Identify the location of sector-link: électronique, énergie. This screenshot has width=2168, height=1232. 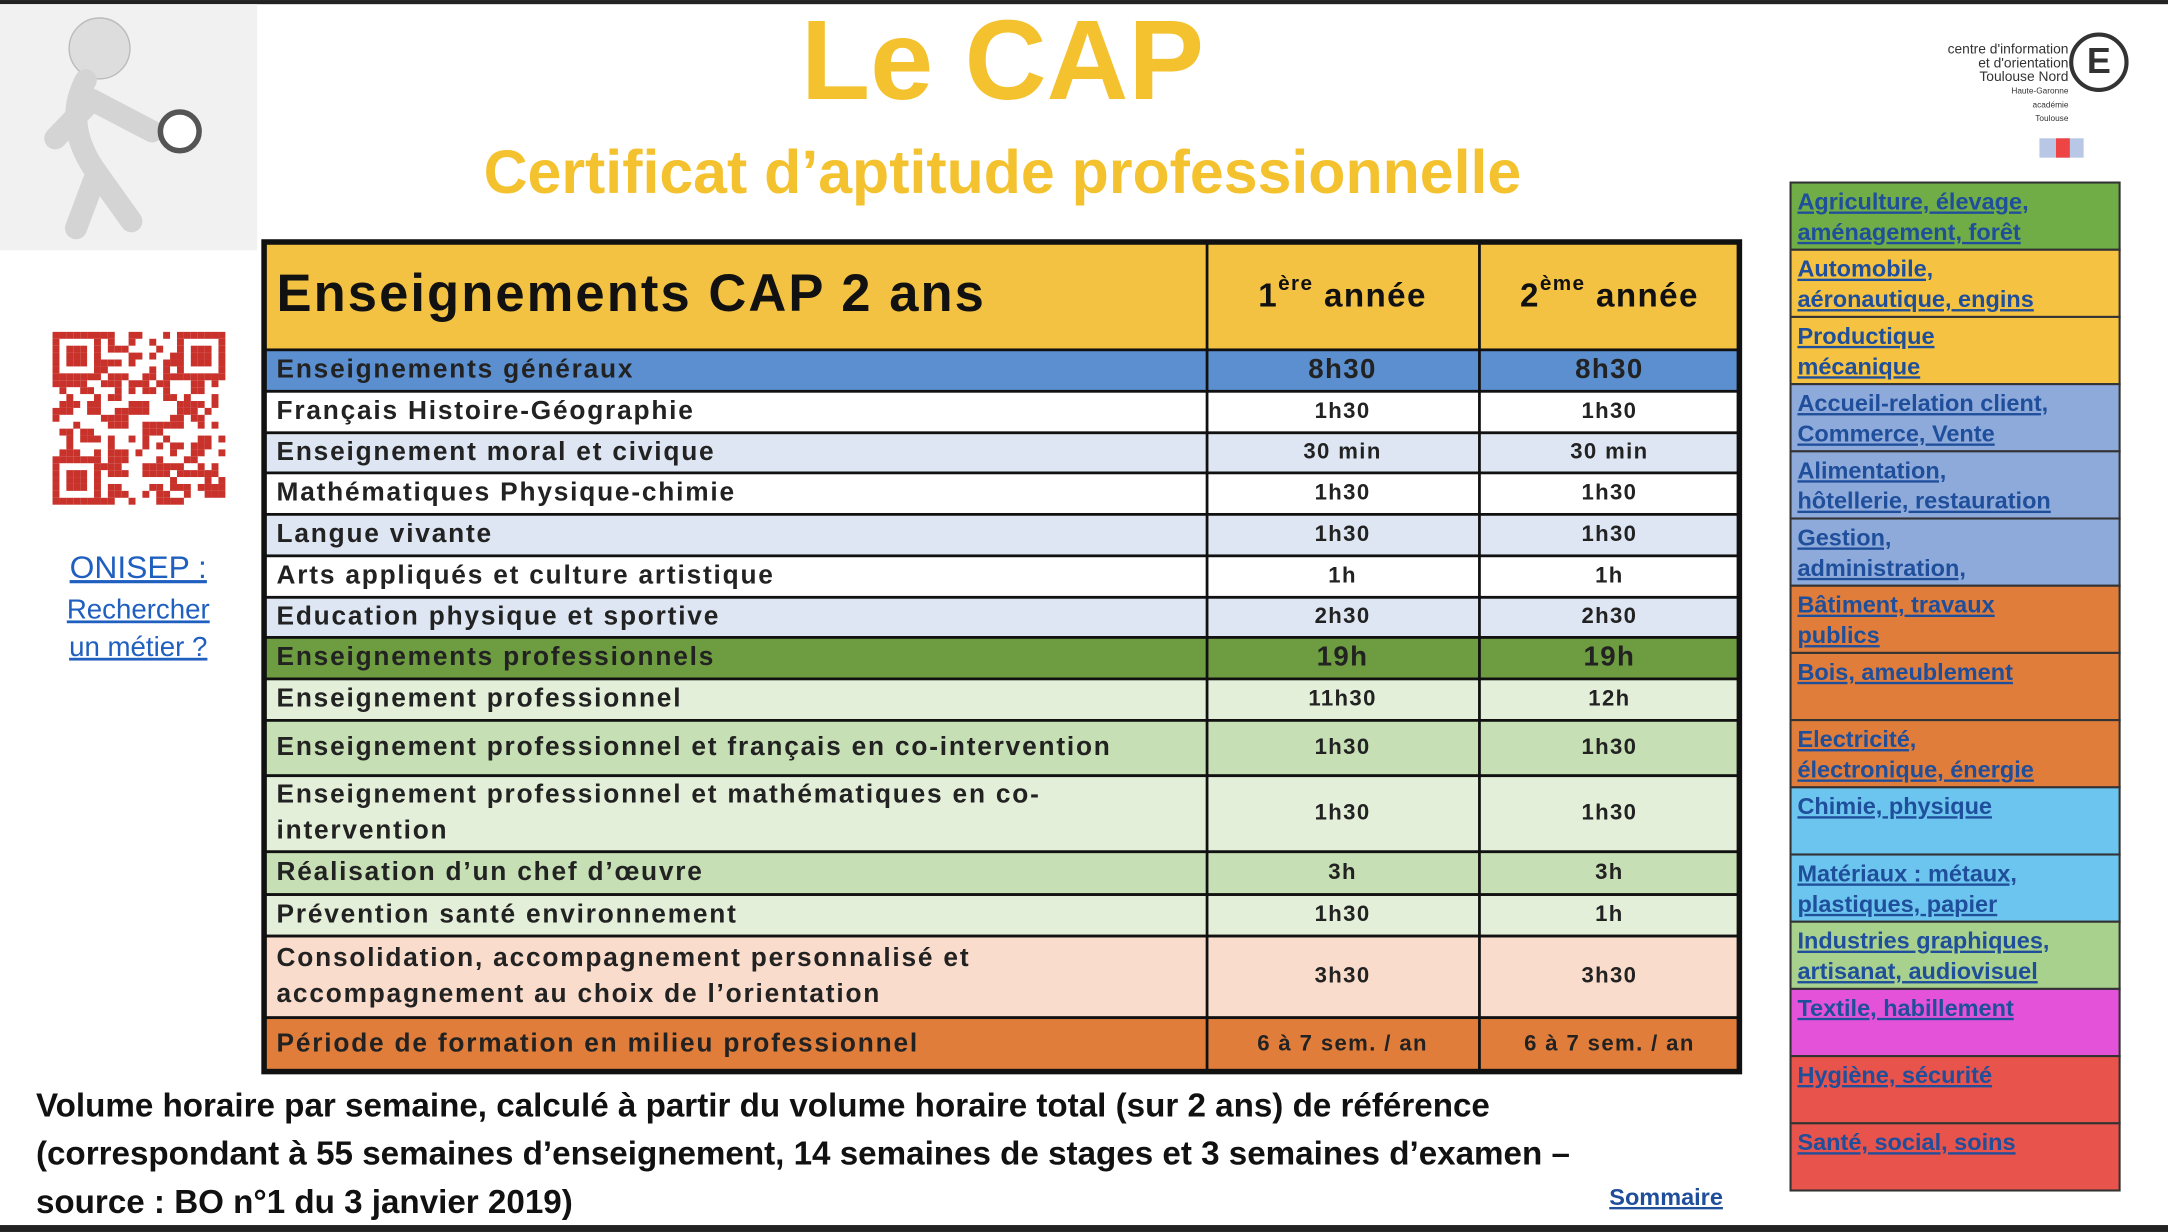
(1915, 769).